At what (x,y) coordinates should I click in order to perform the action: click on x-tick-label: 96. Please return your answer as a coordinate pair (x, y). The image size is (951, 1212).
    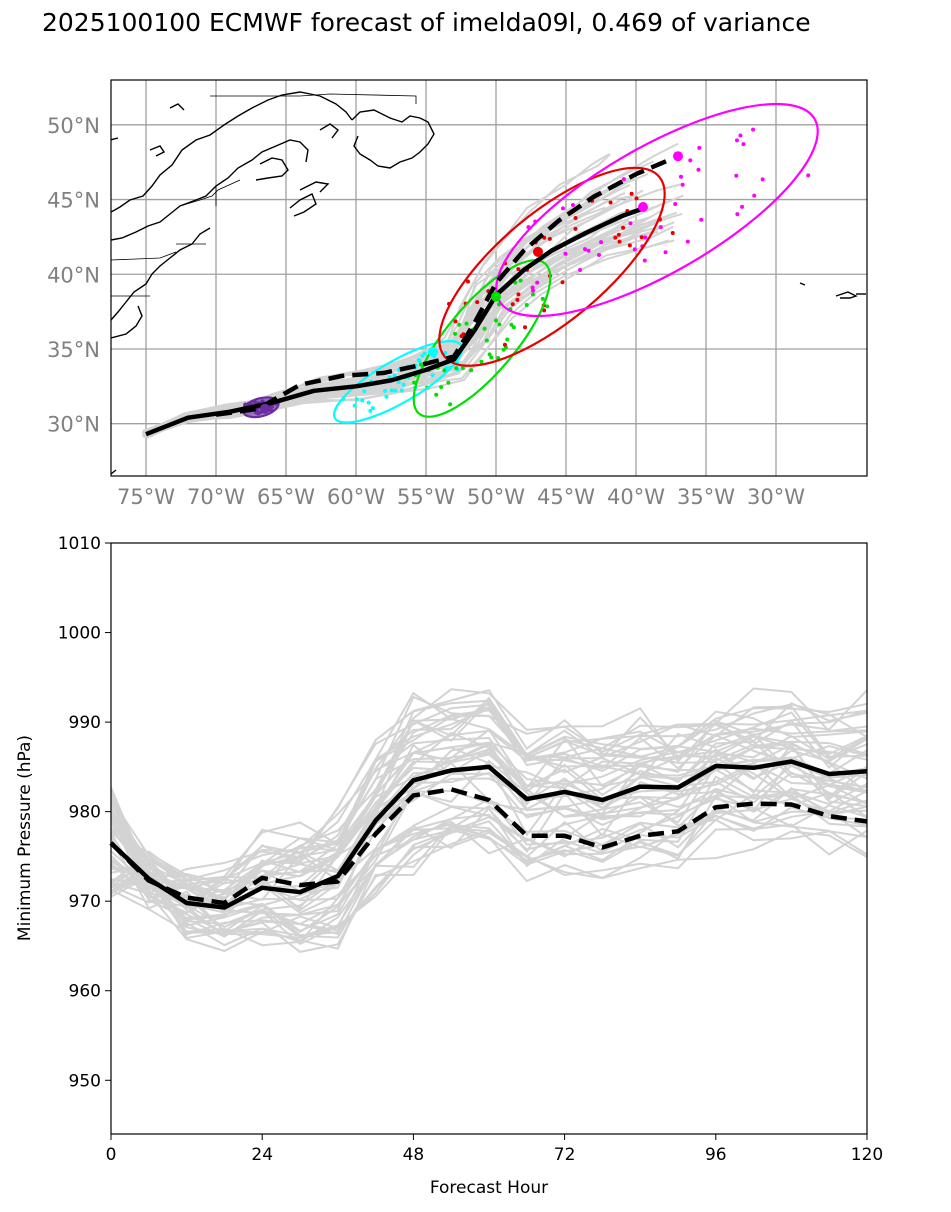
    Looking at the image, I should click on (716, 1155).